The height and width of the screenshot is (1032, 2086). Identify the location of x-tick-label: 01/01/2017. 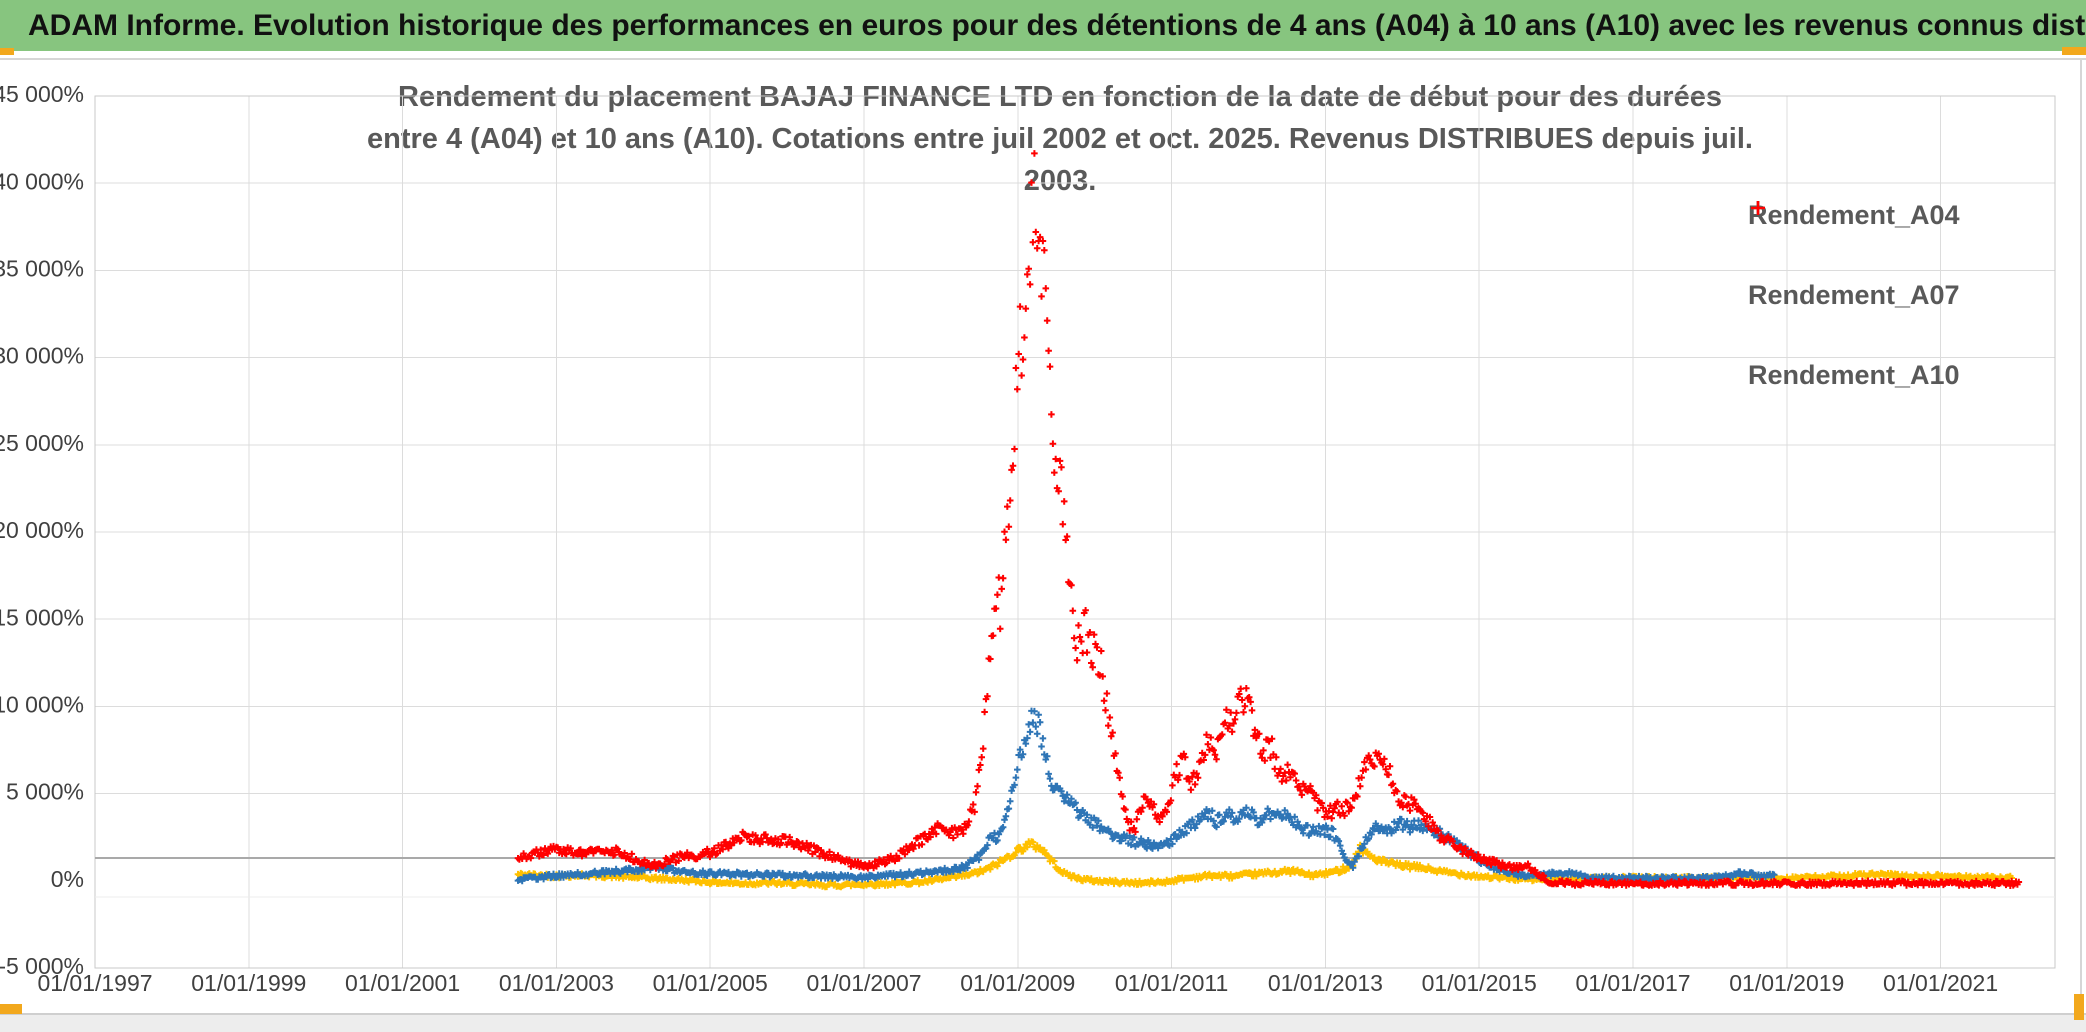
(1632, 983).